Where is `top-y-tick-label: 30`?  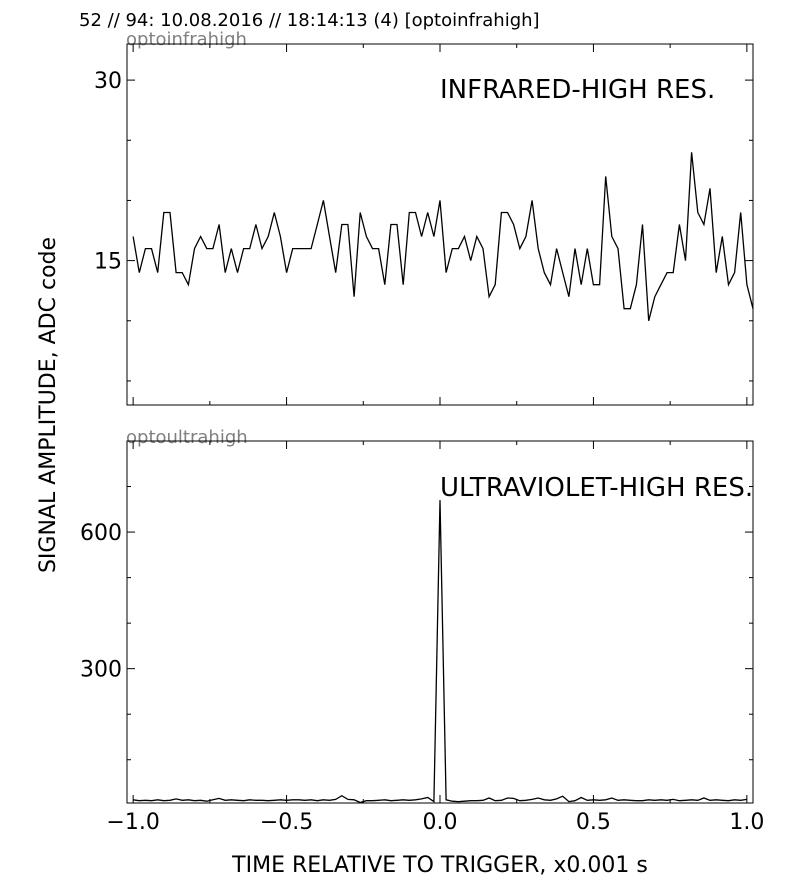
top-y-tick-label: 30 is located at coordinates (108, 81).